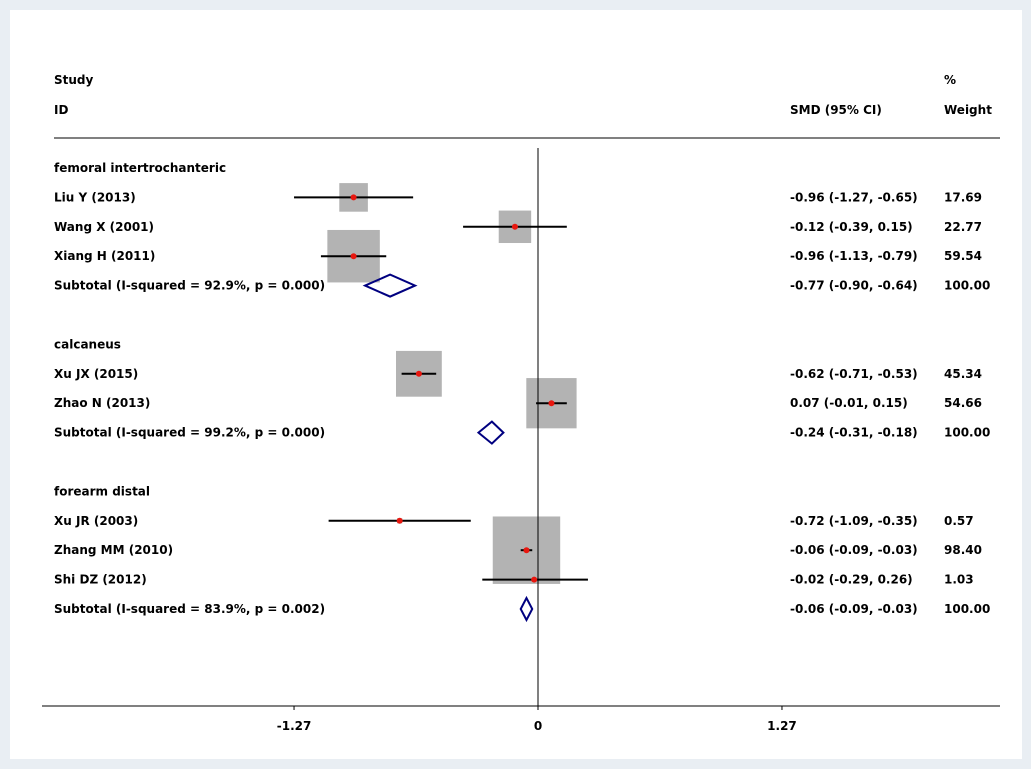 The width and height of the screenshot is (1031, 769). What do you see at coordinates (189, 433) in the screenshot?
I see `subtotal-label: Subtotal (I-squared = 99.2%, p = 0.000)` at bounding box center [189, 433].